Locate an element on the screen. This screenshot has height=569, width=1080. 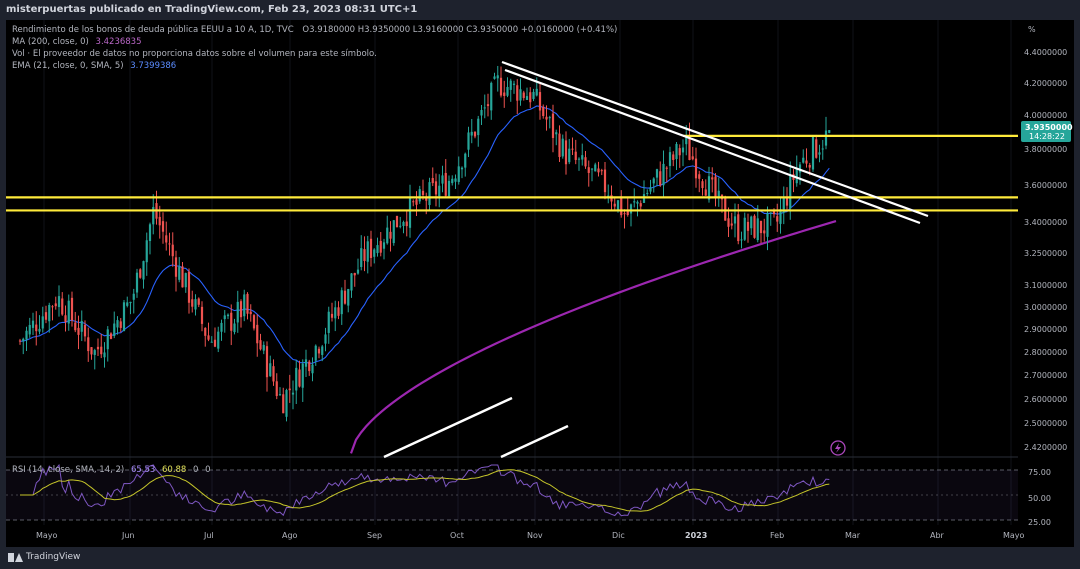
price-label-3: 4.0000000 is located at coordinates (1045, 115).